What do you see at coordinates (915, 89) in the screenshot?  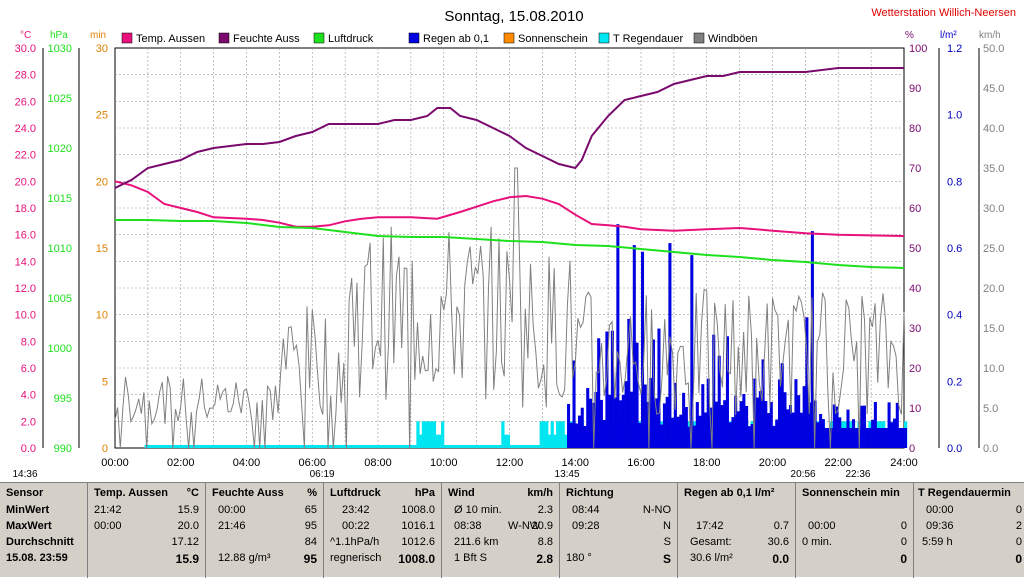 I see `humidity-tick: 90` at bounding box center [915, 89].